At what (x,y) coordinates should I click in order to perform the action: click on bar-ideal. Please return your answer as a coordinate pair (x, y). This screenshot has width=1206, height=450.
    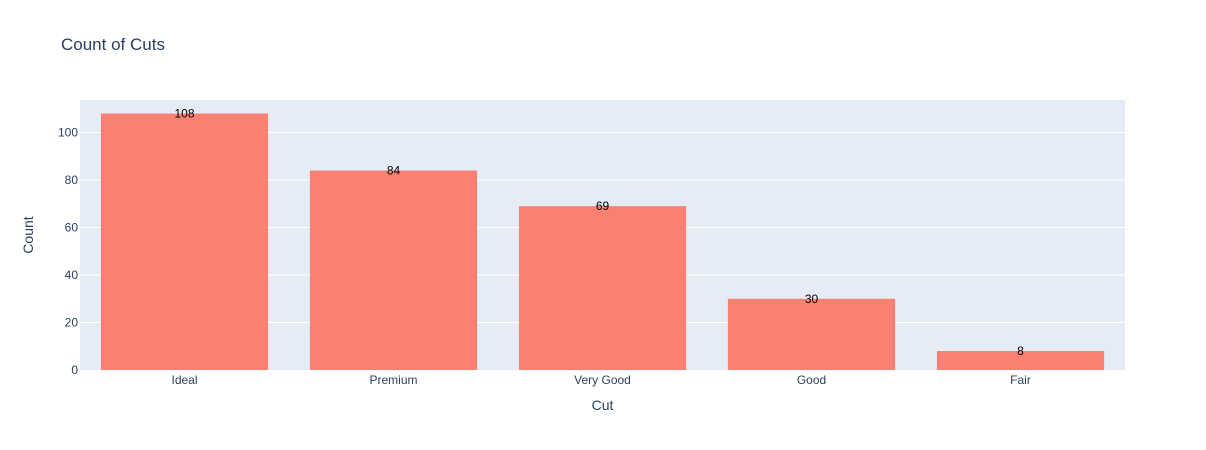
    Looking at the image, I should click on (184, 242).